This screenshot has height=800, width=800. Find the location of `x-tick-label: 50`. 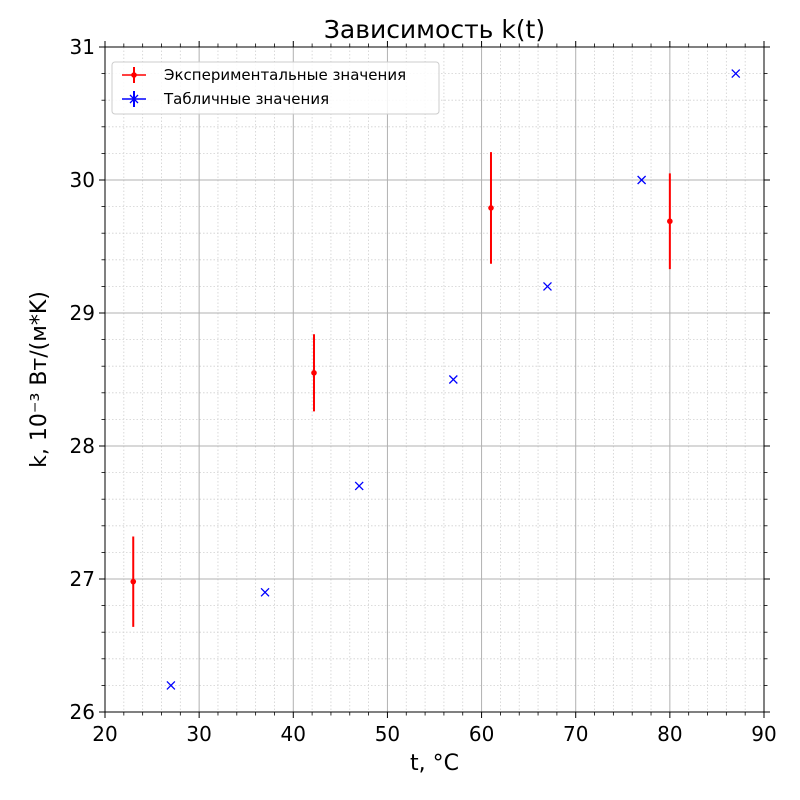

x-tick-label: 50 is located at coordinates (387, 734).